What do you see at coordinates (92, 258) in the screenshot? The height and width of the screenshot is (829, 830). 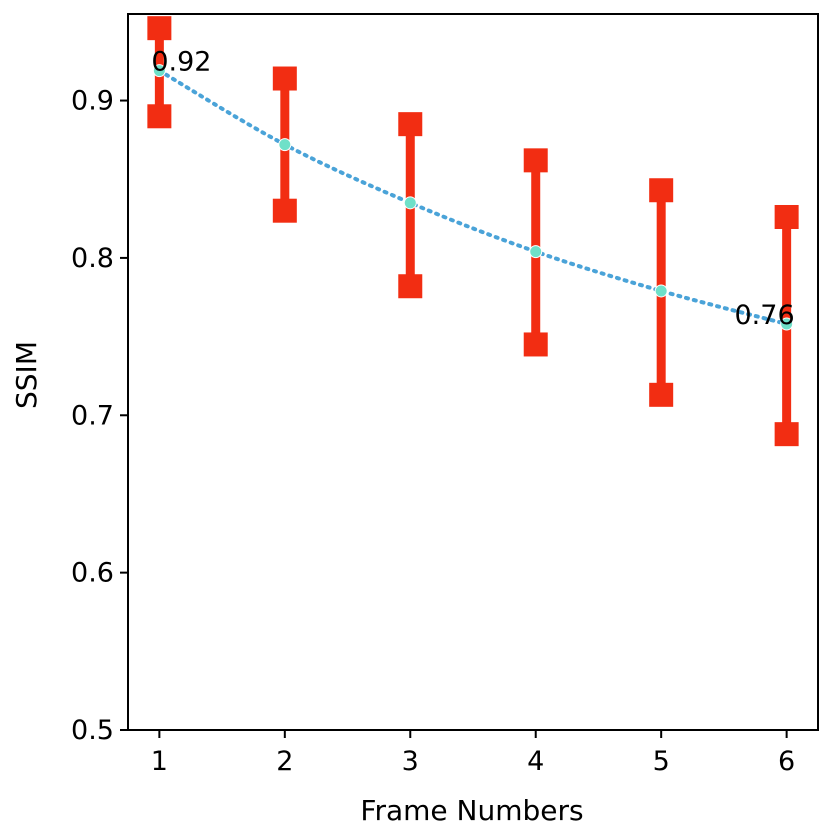 I see `y-tick-label: 0.8` at bounding box center [92, 258].